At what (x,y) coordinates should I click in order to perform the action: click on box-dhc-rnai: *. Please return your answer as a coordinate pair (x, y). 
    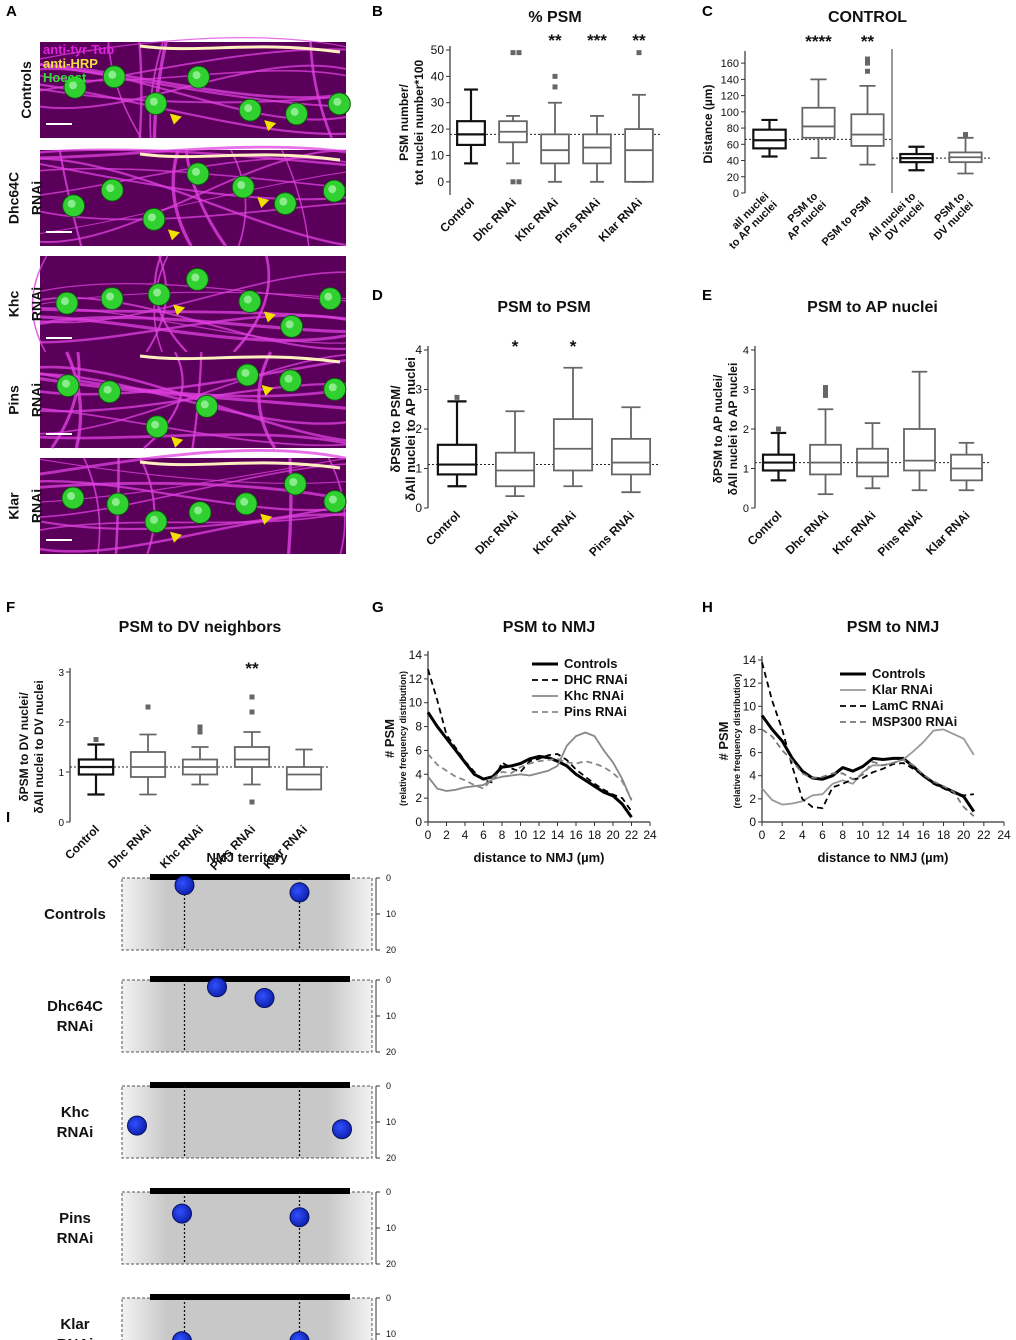
    Looking at the image, I should click on (515, 417).